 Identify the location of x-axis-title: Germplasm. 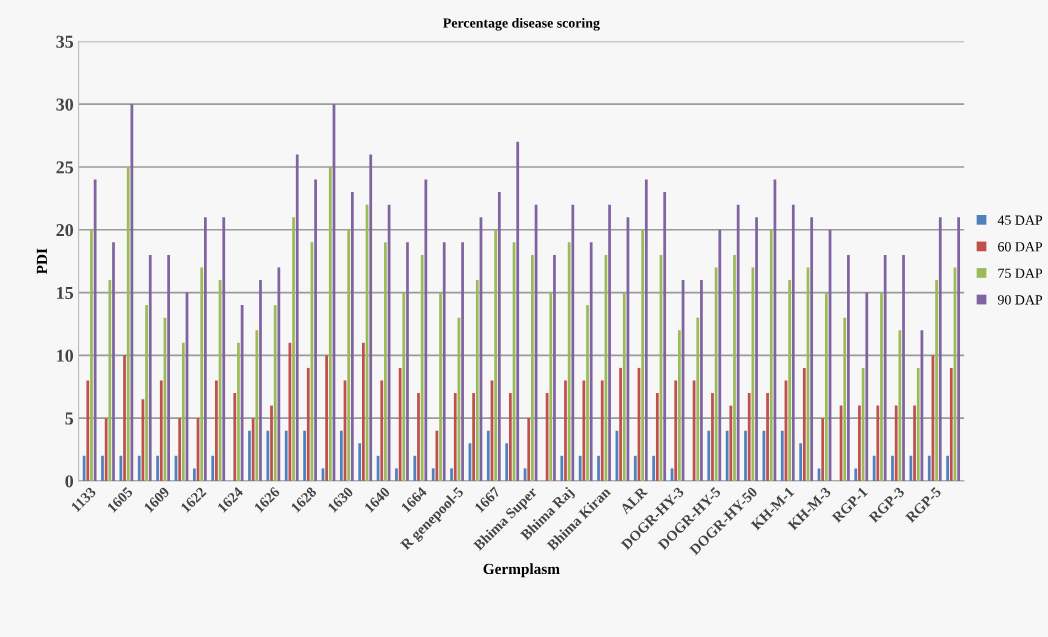
(521, 570).